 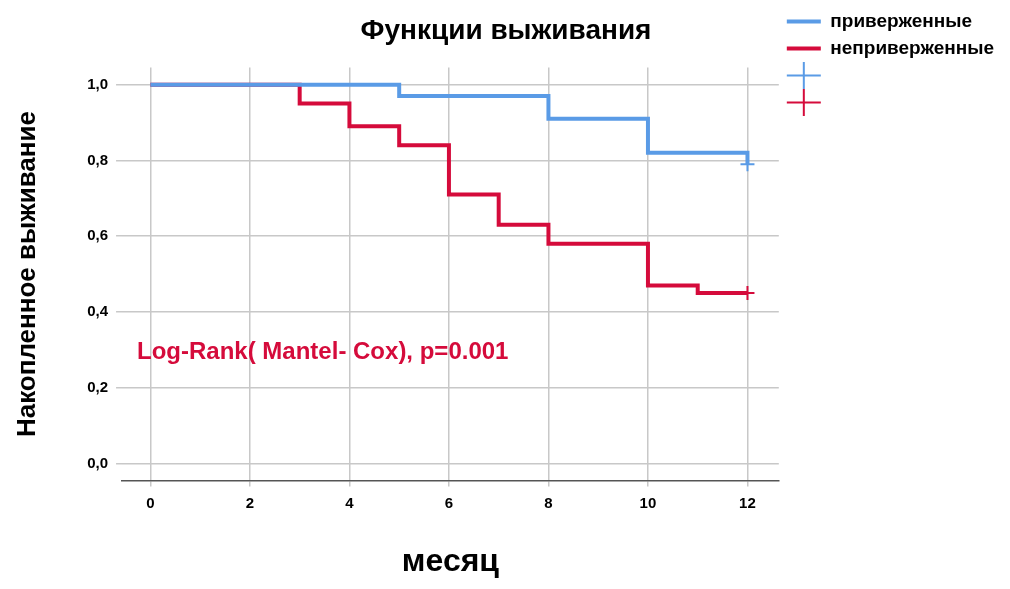 I want to click on annotation: Log-Rank( Mantel- Cox), p=0.001, so click(x=323, y=351).